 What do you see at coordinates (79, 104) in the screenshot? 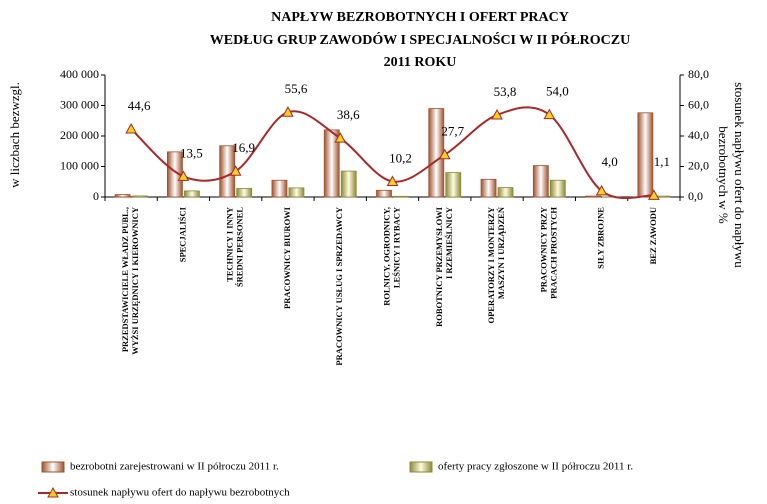
I see `y-tick-label: 300 000` at bounding box center [79, 104].